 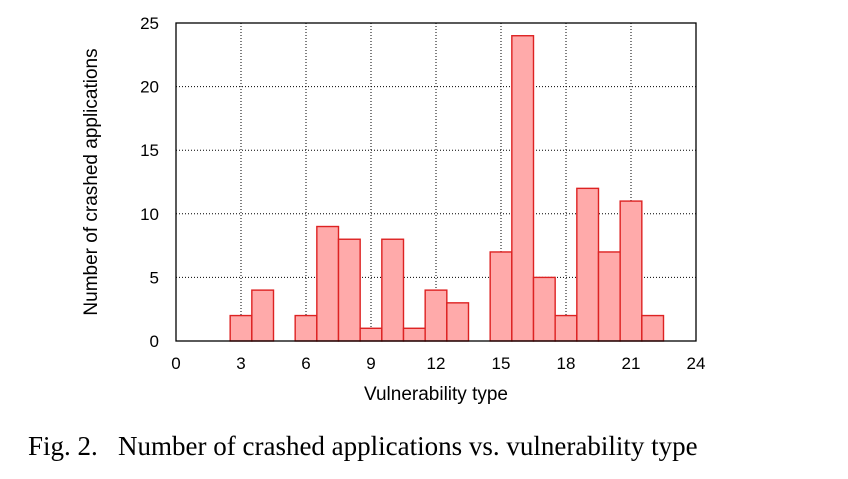 What do you see at coordinates (501, 363) in the screenshot?
I see `x-tick-label: 15` at bounding box center [501, 363].